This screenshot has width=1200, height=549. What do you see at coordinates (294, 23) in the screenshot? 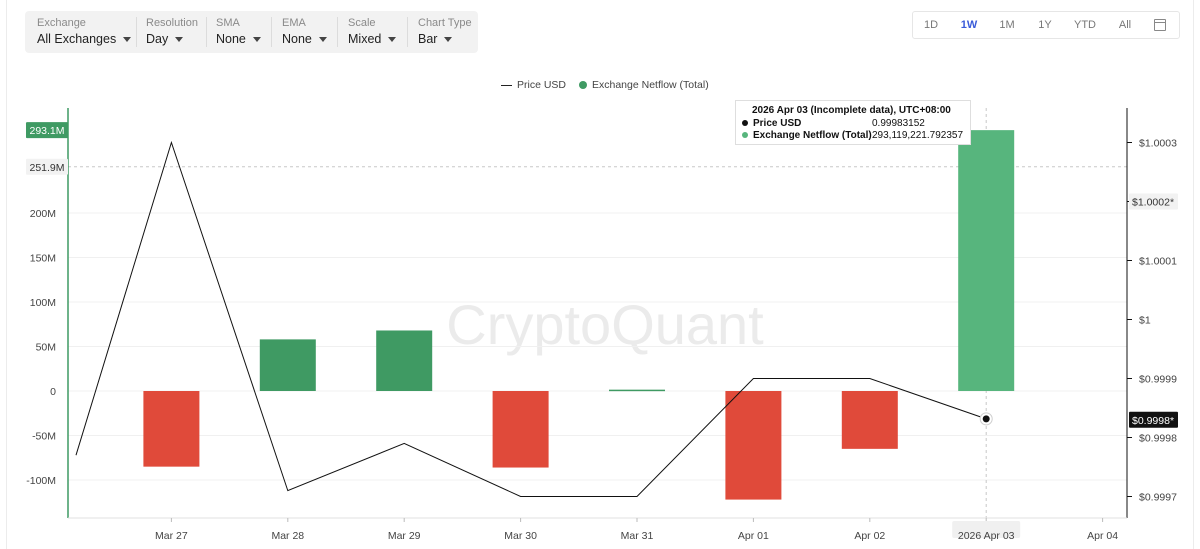
I see `ema-label: EMA` at bounding box center [294, 23].